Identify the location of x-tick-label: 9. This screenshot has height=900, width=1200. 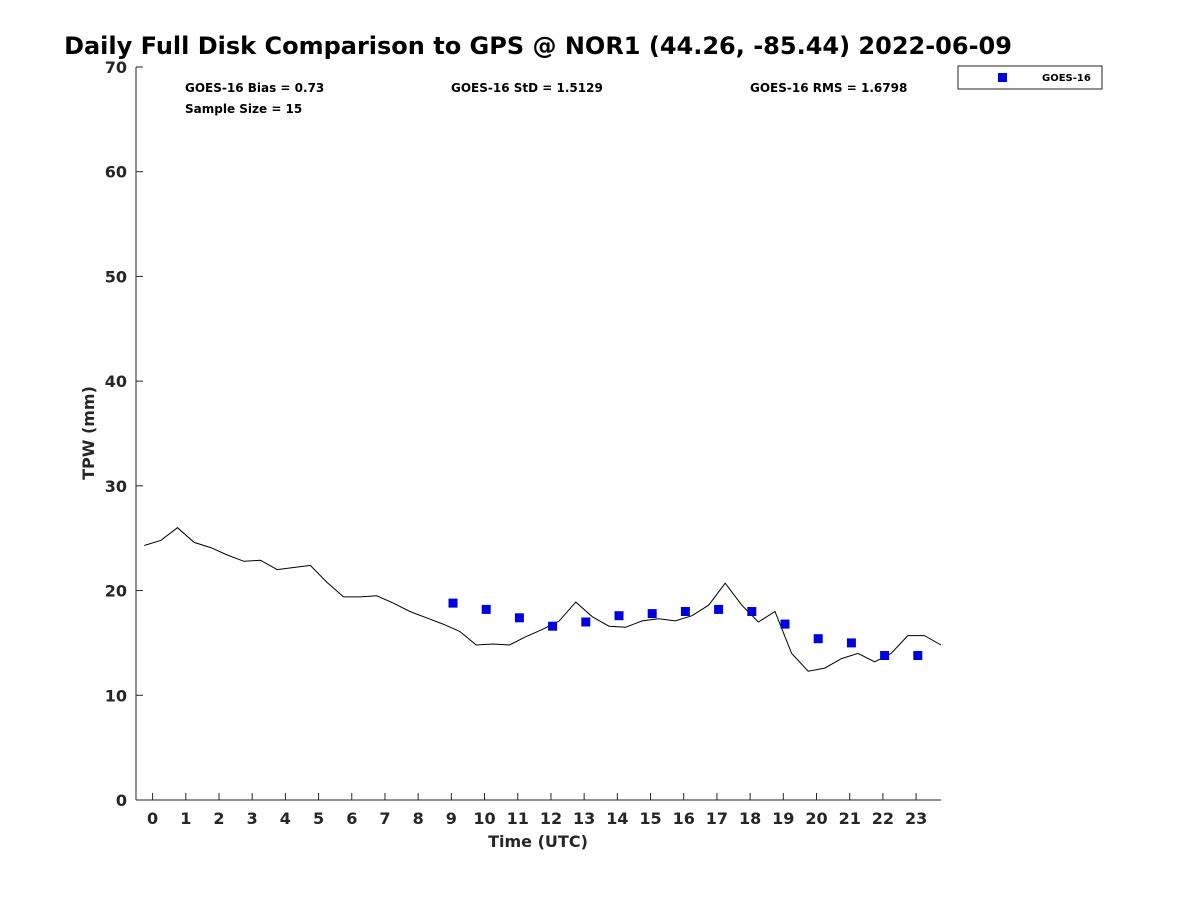
(451, 818).